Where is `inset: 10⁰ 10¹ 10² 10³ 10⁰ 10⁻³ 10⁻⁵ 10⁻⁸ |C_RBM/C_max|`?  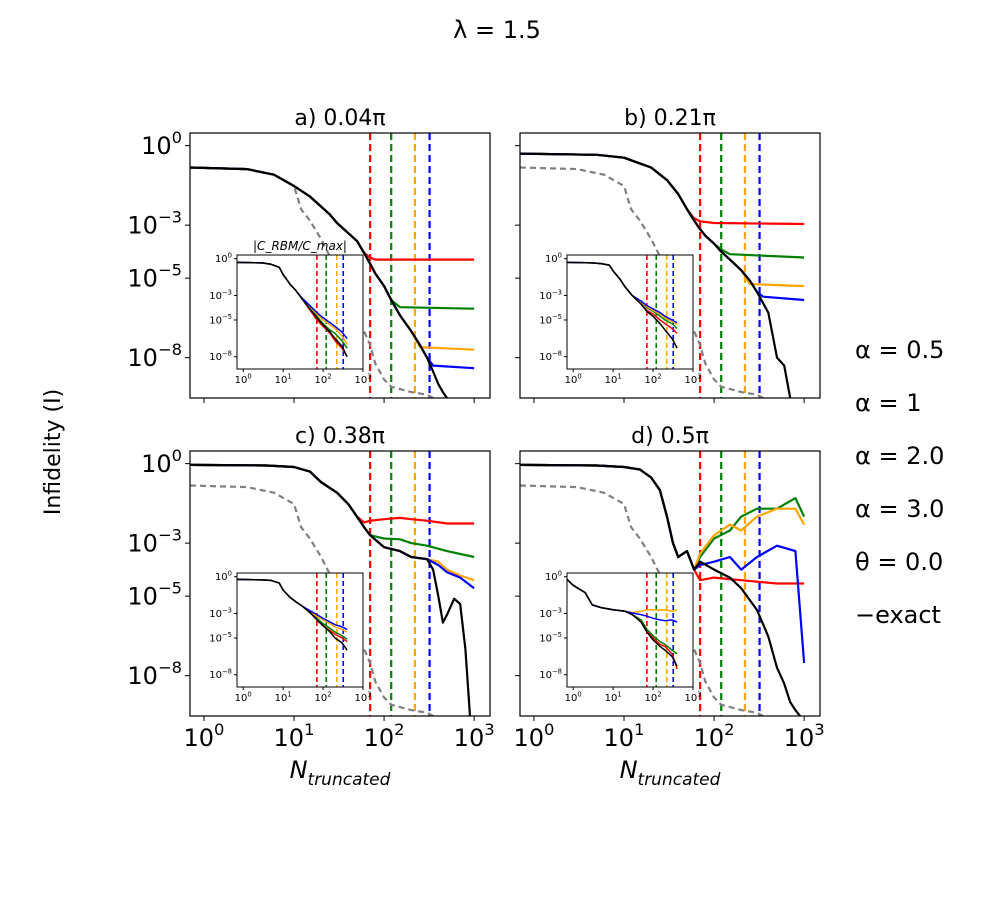 inset: 10⁰ 10¹ 10² 10³ 10⁰ 10⁻³ 10⁻⁵ 10⁻⁸ |C_RBM/C_max| is located at coordinates (290, 312).